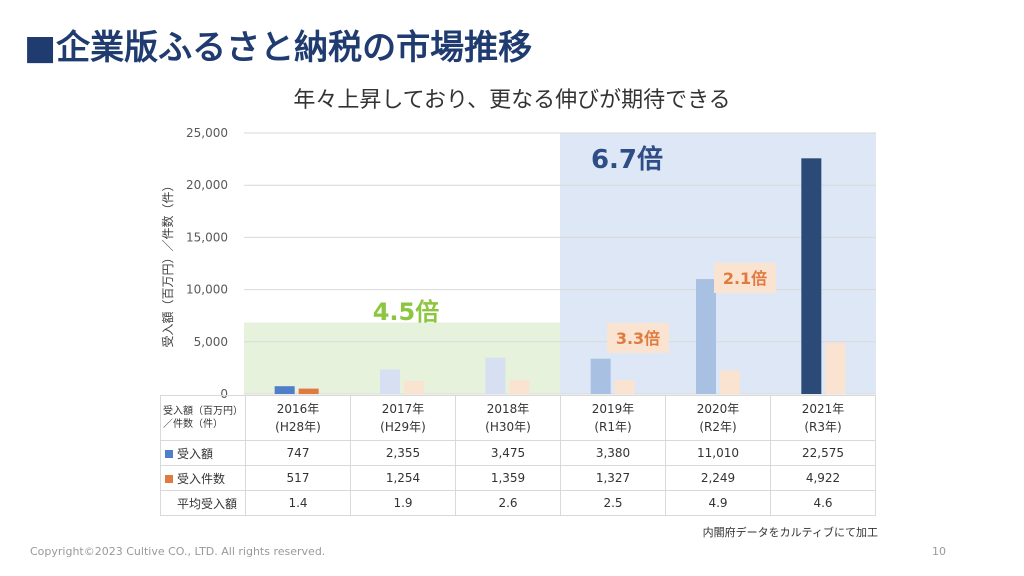 The height and width of the screenshot is (576, 1024). Describe the element at coordinates (508, 418) in the screenshot. I see `year-cell: 2018年 (H30年)` at that location.